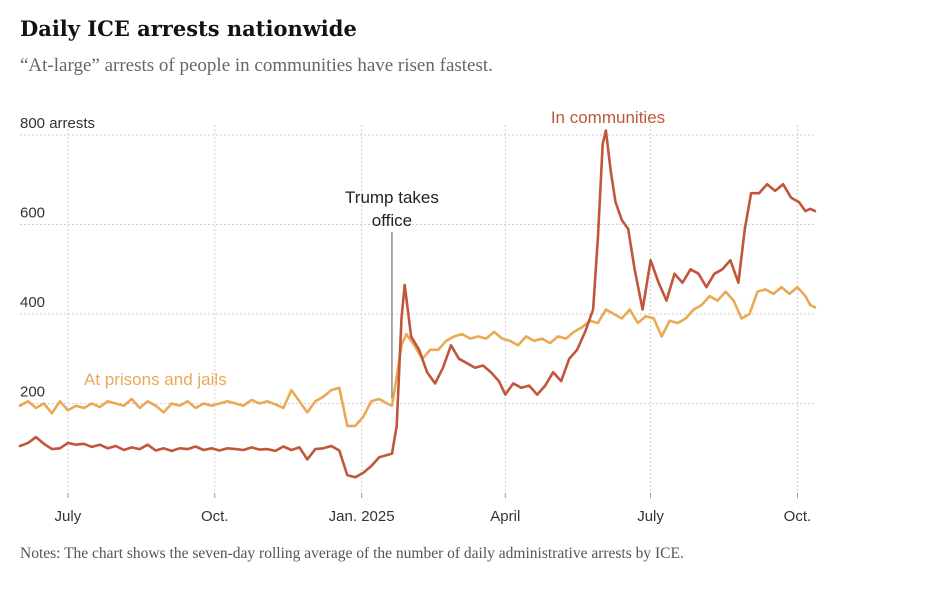 This screenshot has height=598, width=932. What do you see at coordinates (392, 197) in the screenshot?
I see `annotation-text-line1: Trump takes` at bounding box center [392, 197].